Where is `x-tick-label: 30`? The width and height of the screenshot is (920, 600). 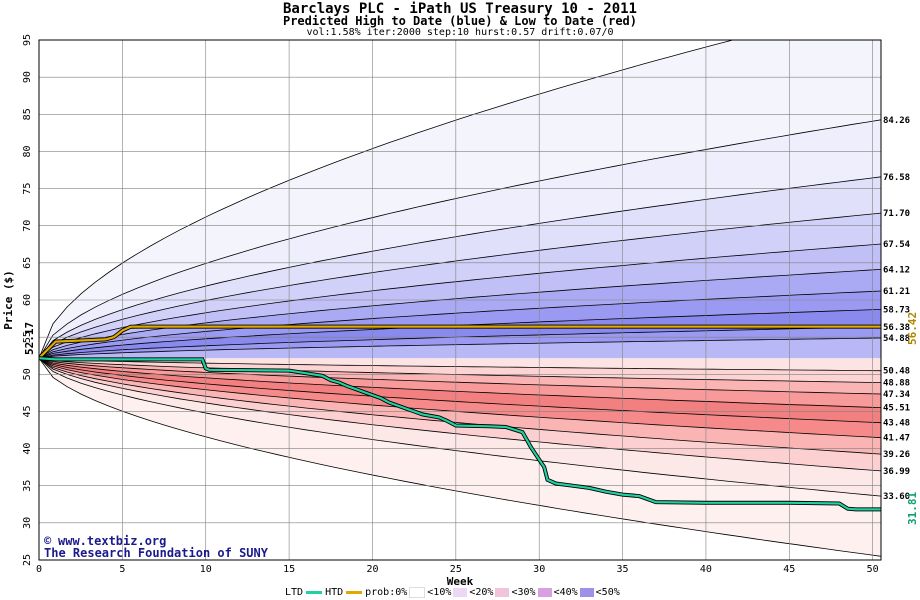 x-tick-label: 30 is located at coordinates (539, 569).